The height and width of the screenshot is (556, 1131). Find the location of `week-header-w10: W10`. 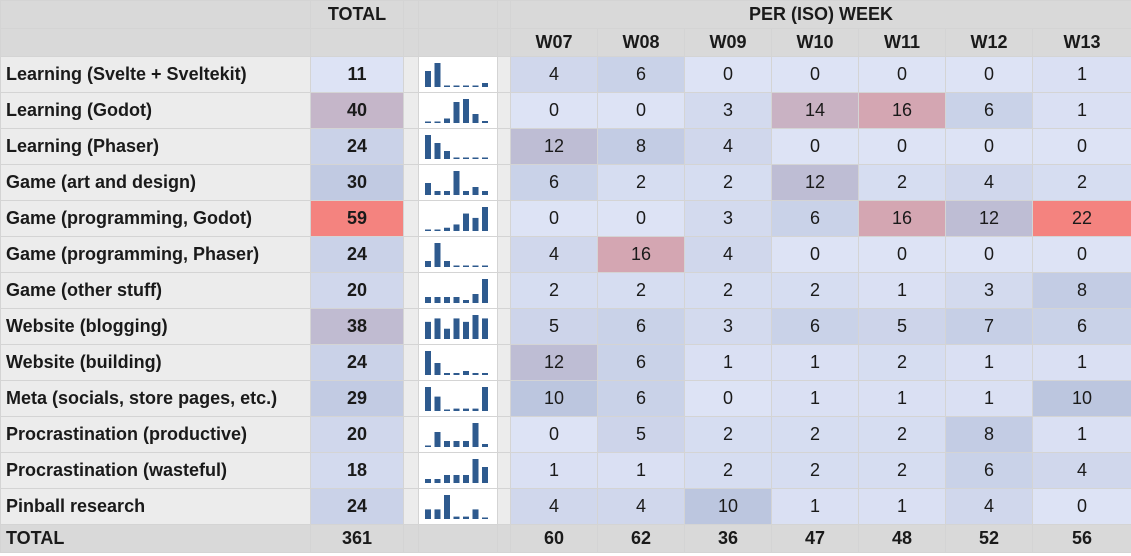

week-header-w10: W10 is located at coordinates (815, 42).